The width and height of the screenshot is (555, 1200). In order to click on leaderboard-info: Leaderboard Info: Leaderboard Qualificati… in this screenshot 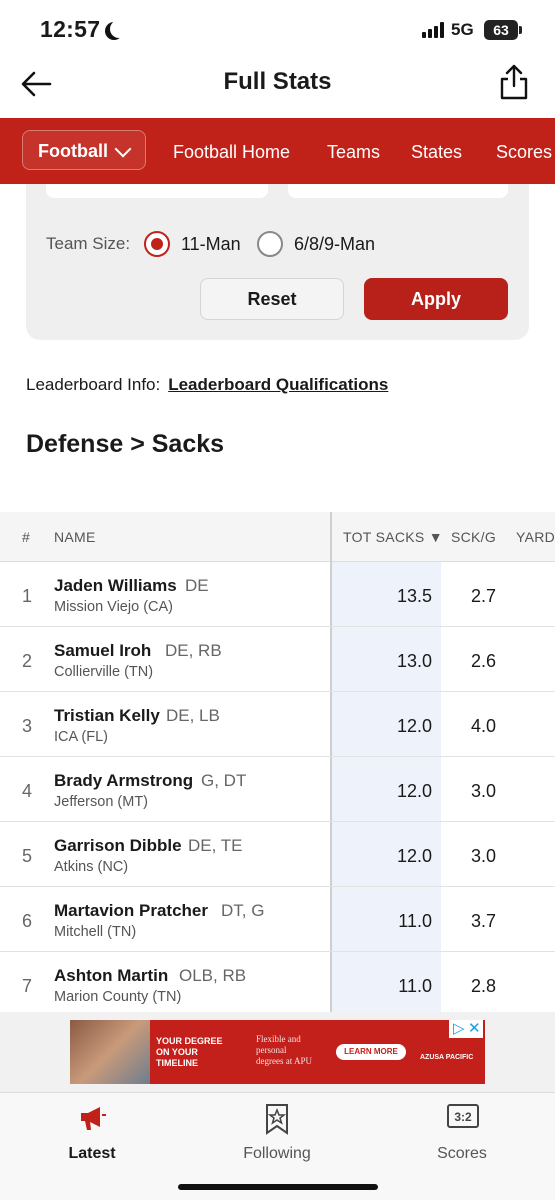, I will do `click(207, 385)`.